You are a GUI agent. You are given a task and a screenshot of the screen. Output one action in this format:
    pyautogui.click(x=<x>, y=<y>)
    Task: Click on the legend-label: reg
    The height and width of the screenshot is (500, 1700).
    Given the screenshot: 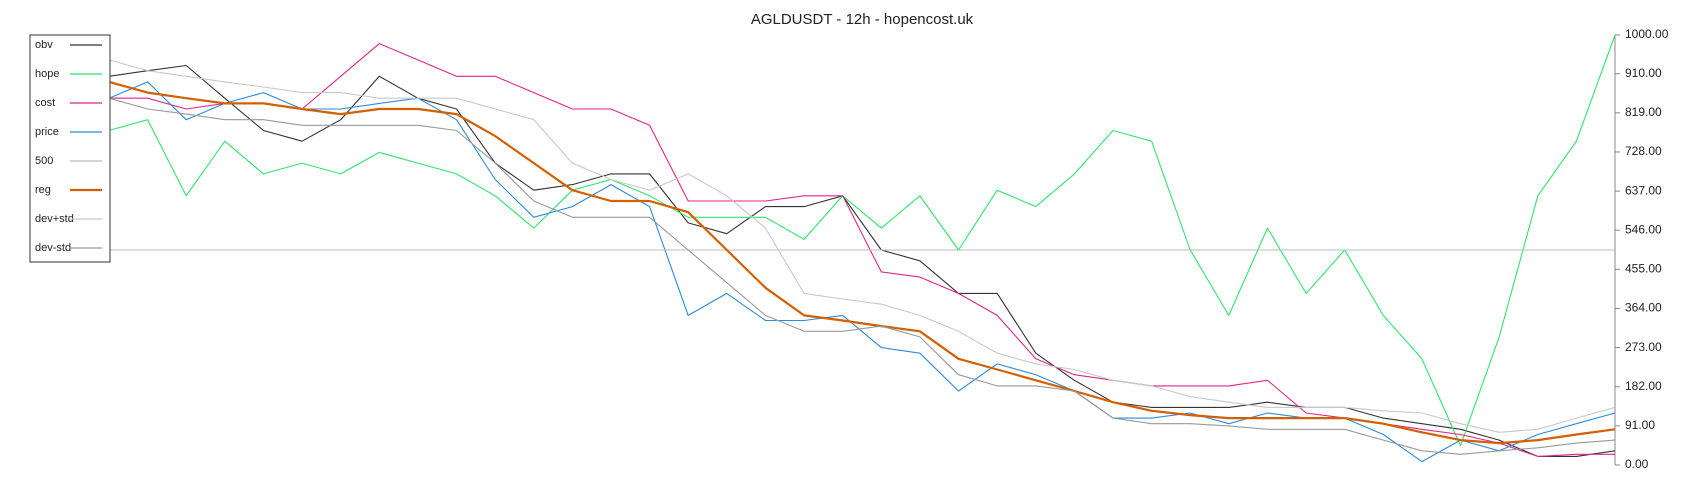 What is the action you would take?
    pyautogui.click(x=43, y=190)
    